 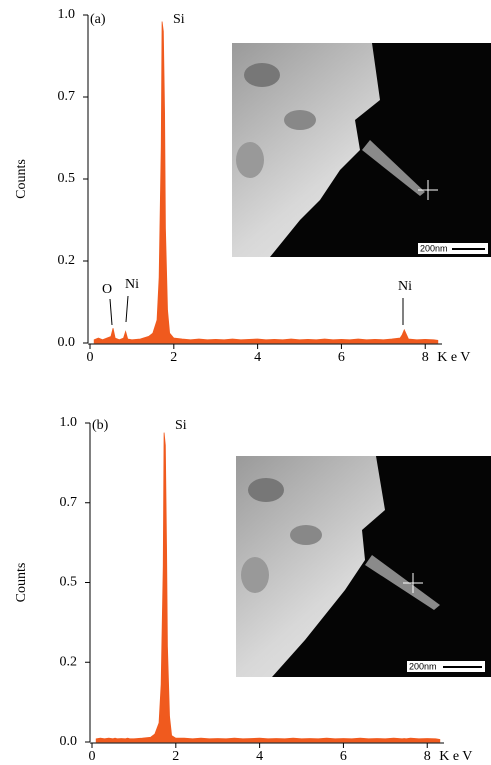 I want to click on inset-image: 200nm, so click(x=361, y=150).